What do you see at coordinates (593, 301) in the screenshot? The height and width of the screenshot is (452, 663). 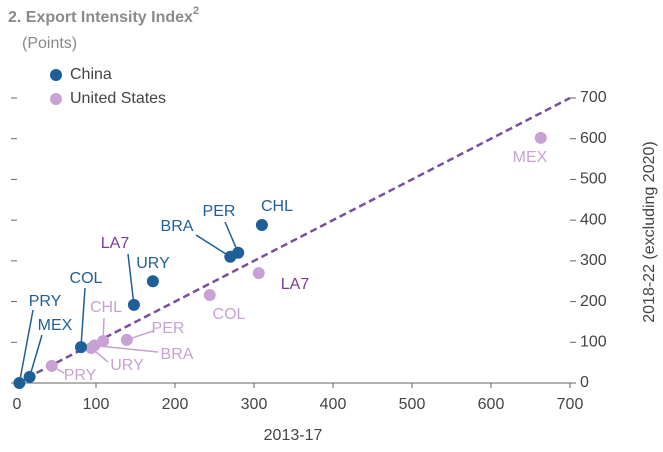 I see `y-tick-label: 200` at bounding box center [593, 301].